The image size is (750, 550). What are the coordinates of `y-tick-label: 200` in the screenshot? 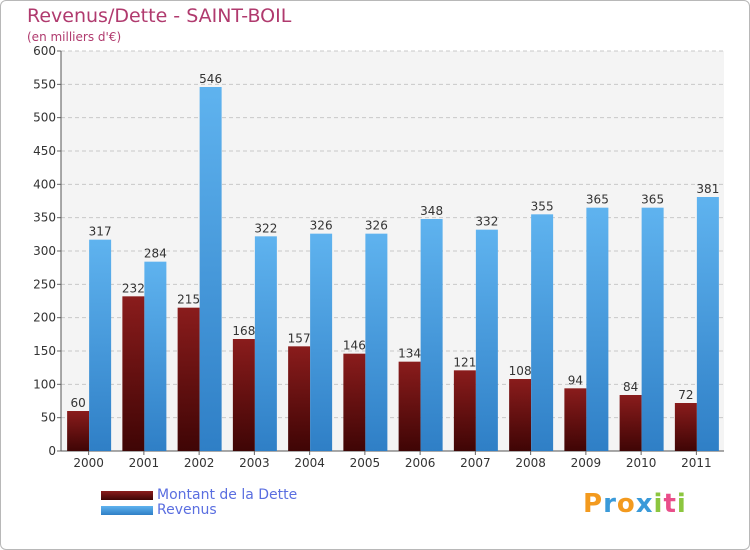 It's located at (44, 318).